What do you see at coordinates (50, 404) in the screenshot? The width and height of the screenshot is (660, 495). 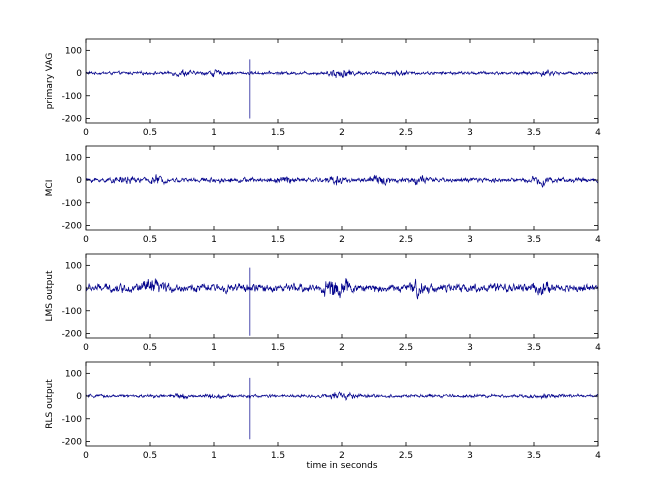 I see `y-axis-label: RLS output` at bounding box center [50, 404].